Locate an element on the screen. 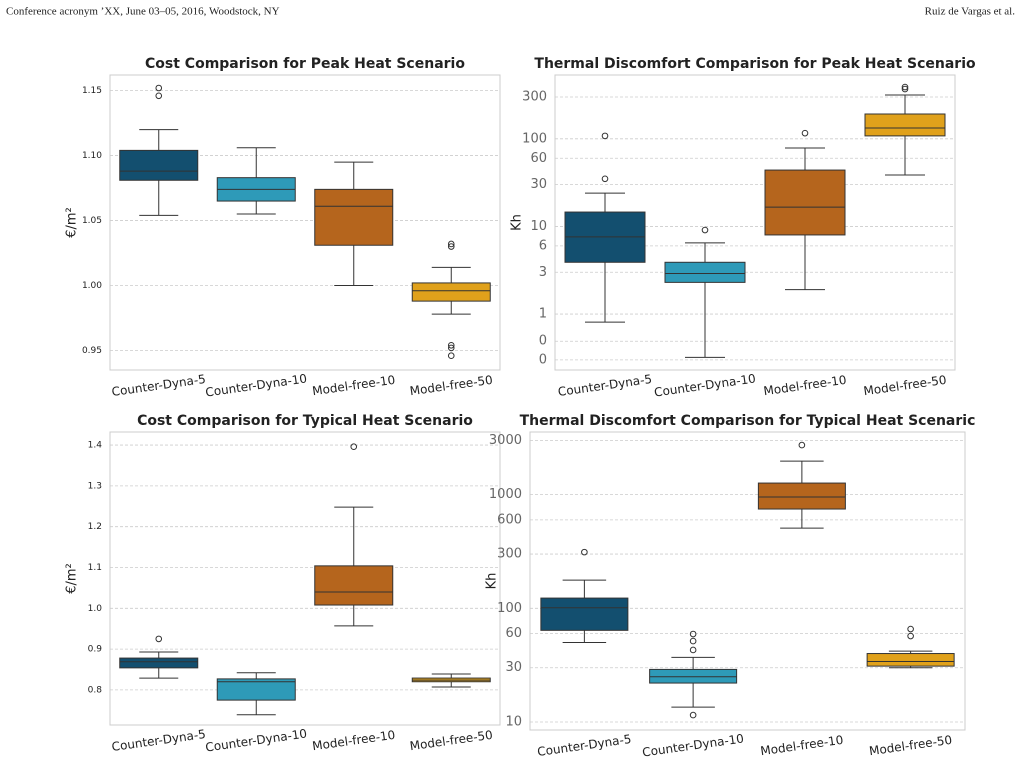 The height and width of the screenshot is (768, 1021). y-tick-label: 1 is located at coordinates (543, 314).